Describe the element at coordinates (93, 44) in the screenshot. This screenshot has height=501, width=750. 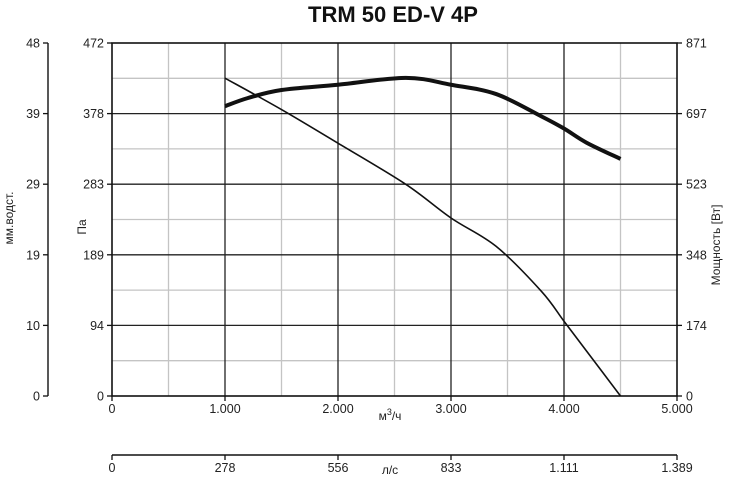
I see `y-tick-label: 472` at that location.